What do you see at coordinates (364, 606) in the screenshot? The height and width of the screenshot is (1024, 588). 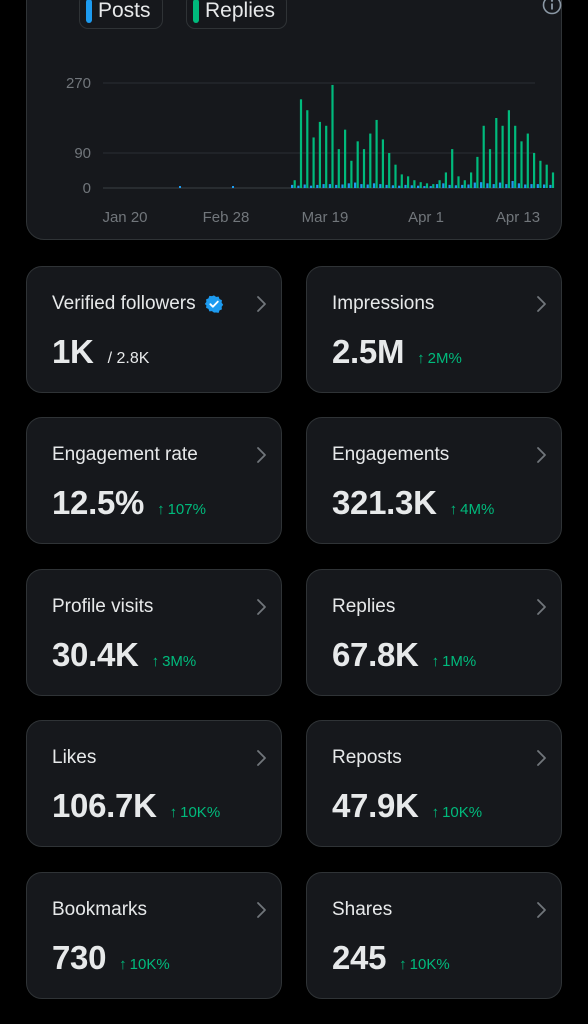 I see `stat-title-text: Replies` at bounding box center [364, 606].